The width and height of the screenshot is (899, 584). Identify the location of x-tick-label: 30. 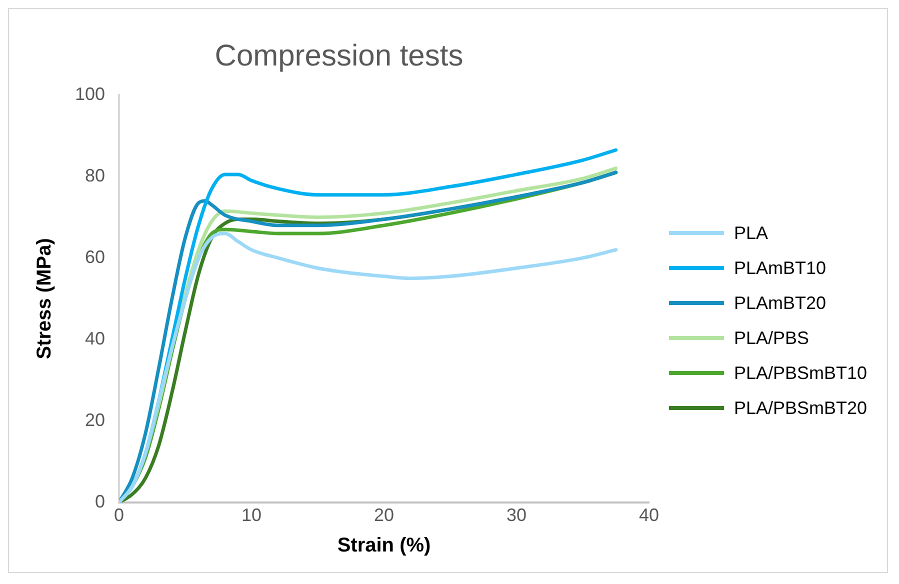
(516, 515).